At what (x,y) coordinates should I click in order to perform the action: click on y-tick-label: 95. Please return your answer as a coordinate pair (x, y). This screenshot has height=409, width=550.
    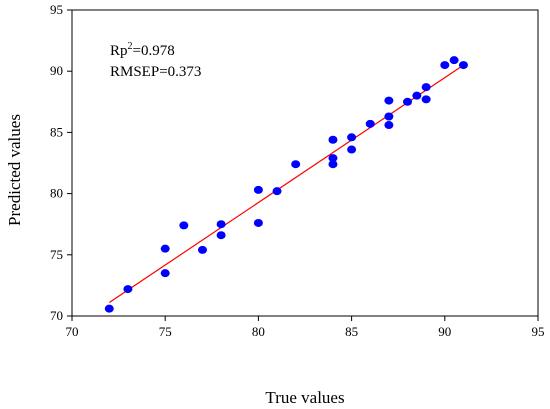
    Looking at the image, I should click on (56, 9).